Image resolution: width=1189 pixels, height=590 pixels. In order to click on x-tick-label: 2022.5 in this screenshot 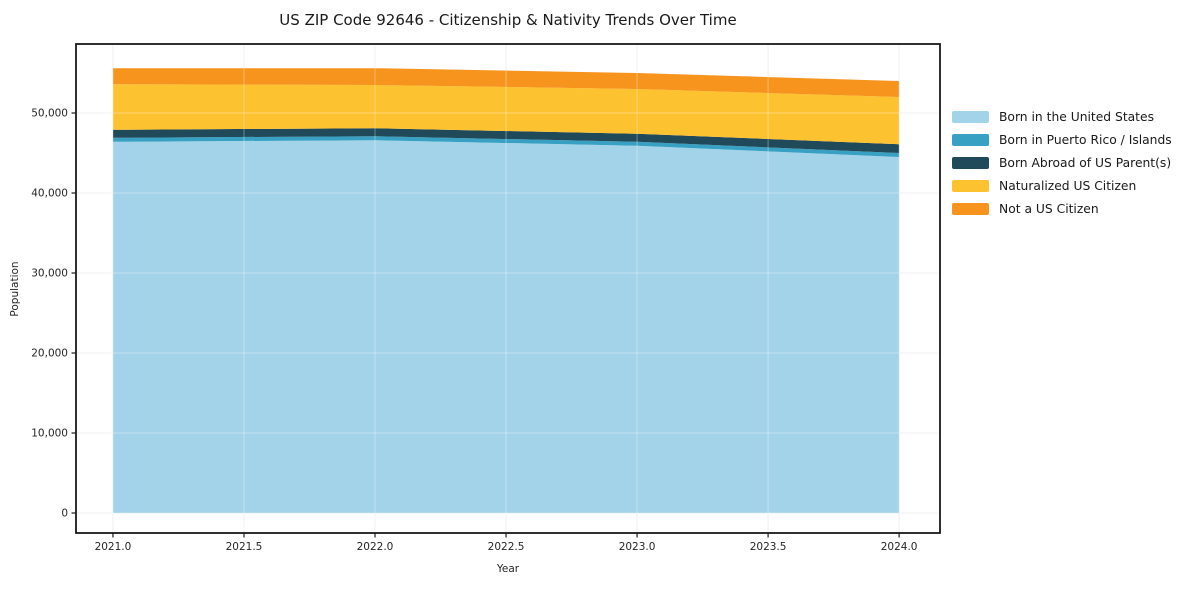, I will do `click(506, 547)`.